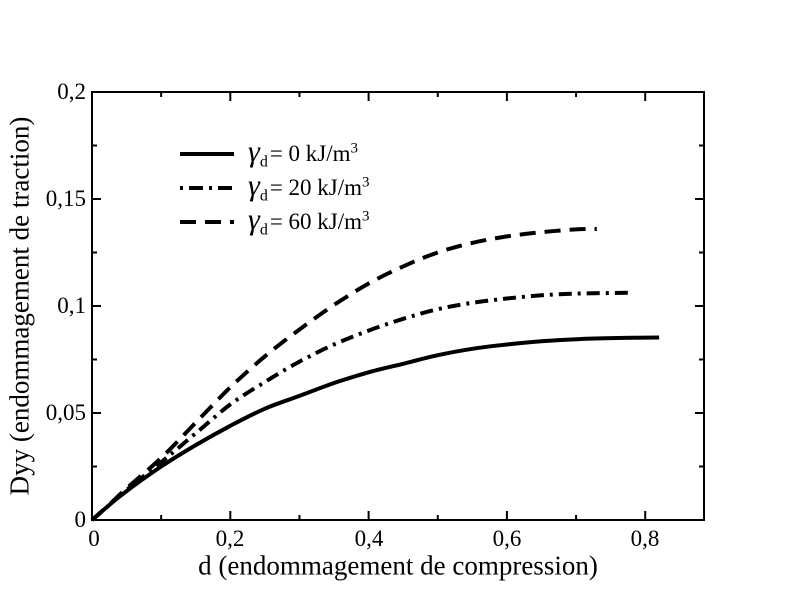 The height and width of the screenshot is (612, 792). Describe the element at coordinates (645, 538) in the screenshot. I see `x-tick-label-0.8: 0,8` at that location.